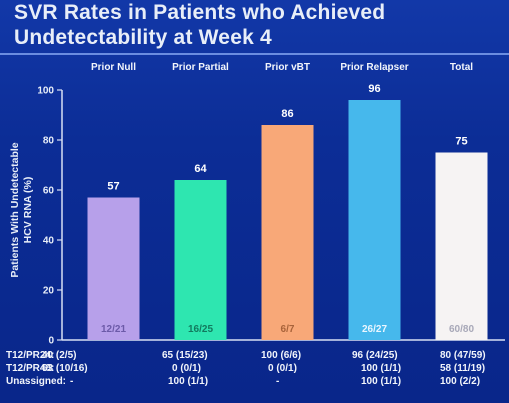 The height and width of the screenshot is (403, 509). Describe the element at coordinates (15, 210) in the screenshot. I see `y-axis-label-line-1: Patients With Undetectable` at that location.